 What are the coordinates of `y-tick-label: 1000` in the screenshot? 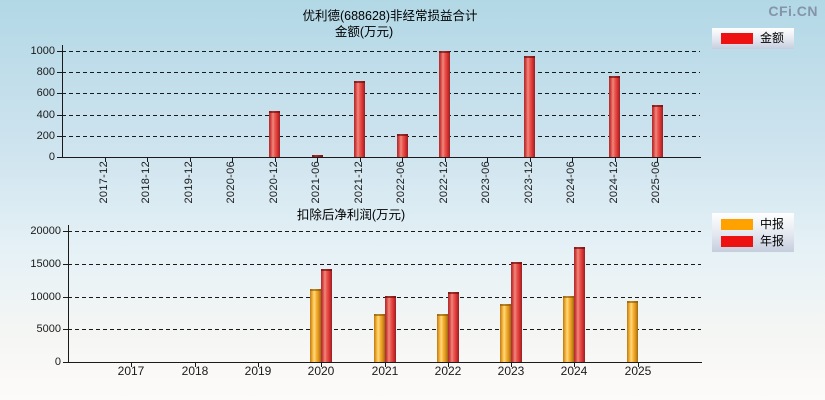 It's located at (42, 51).